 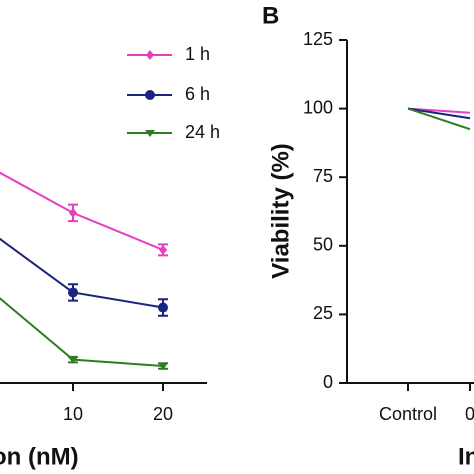 What do you see at coordinates (197, 94) in the screenshot?
I see `legend-label: 6 h` at bounding box center [197, 94].